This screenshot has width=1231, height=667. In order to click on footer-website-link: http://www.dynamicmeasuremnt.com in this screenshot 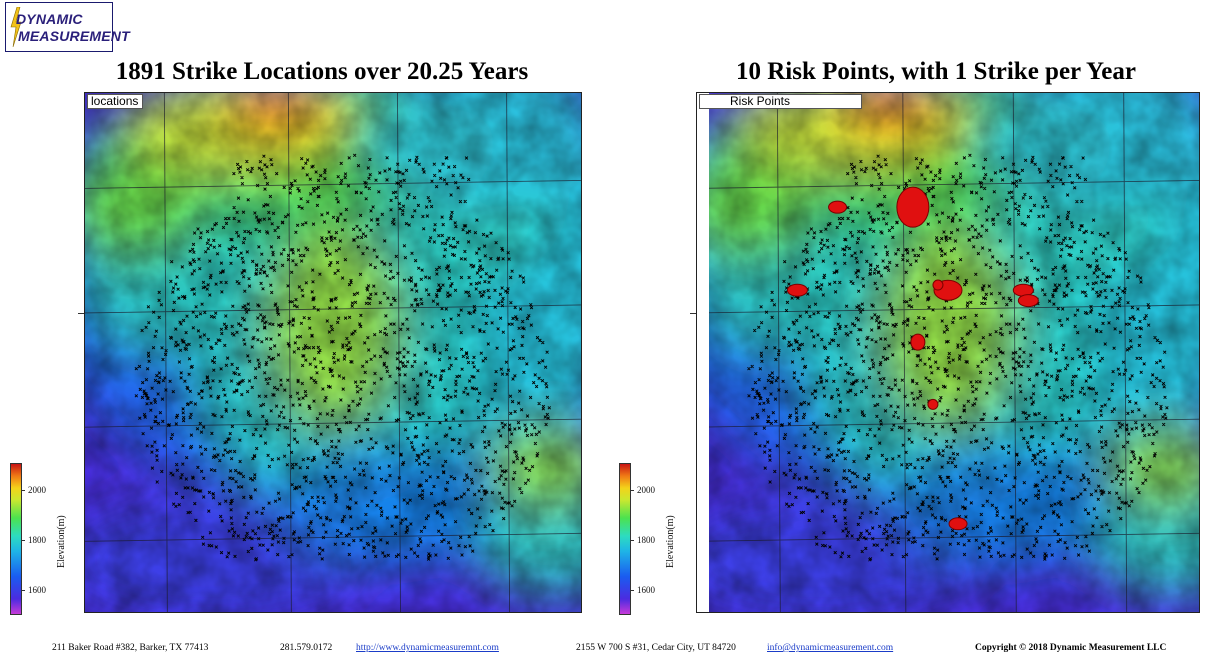, I will do `click(427, 648)`.